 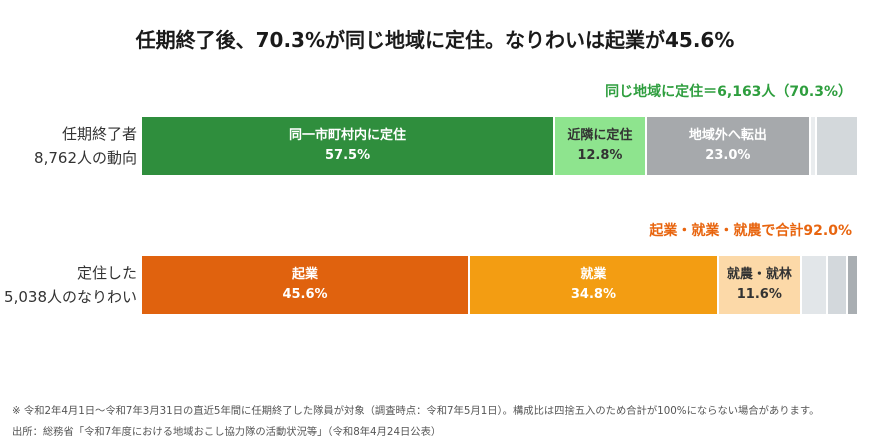 I want to click on stacked-bar: 起業 45.6% 就業 34.8% 就農・就林 11.6%, so click(x=499, y=285).